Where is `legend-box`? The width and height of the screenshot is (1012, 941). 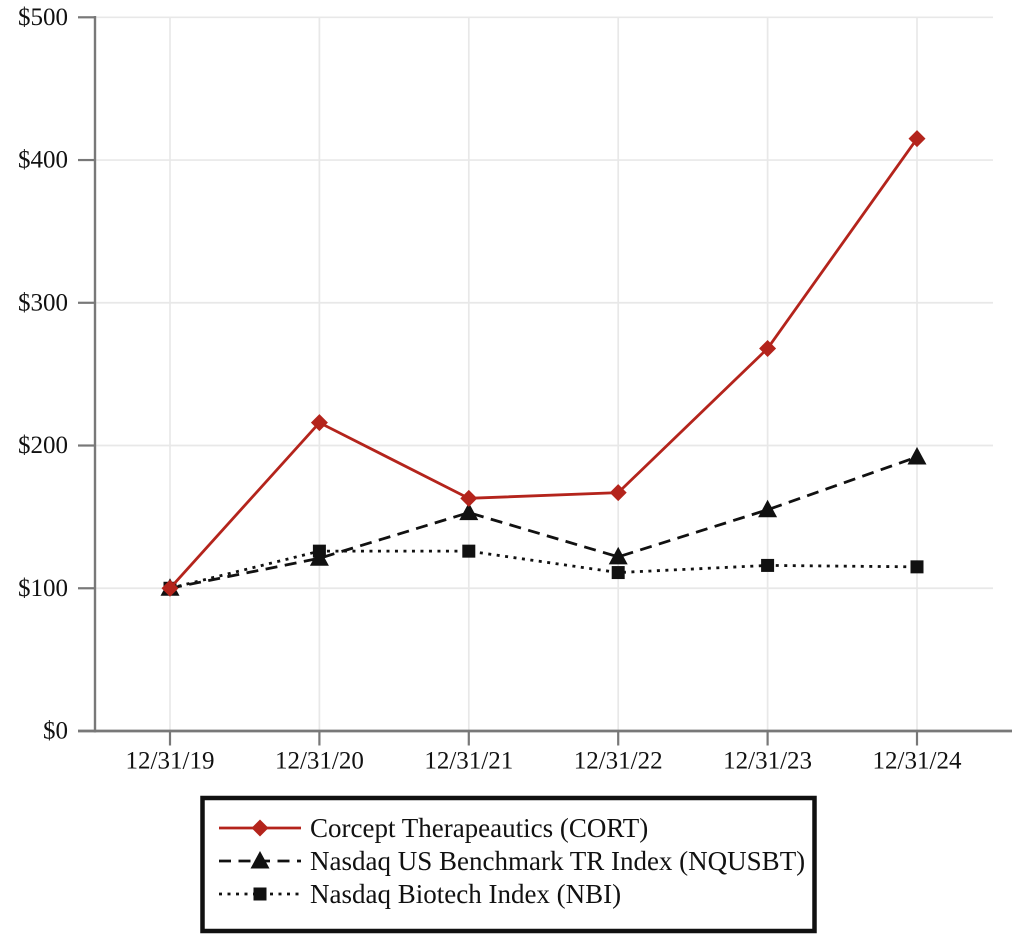 legend-box is located at coordinates (508, 864).